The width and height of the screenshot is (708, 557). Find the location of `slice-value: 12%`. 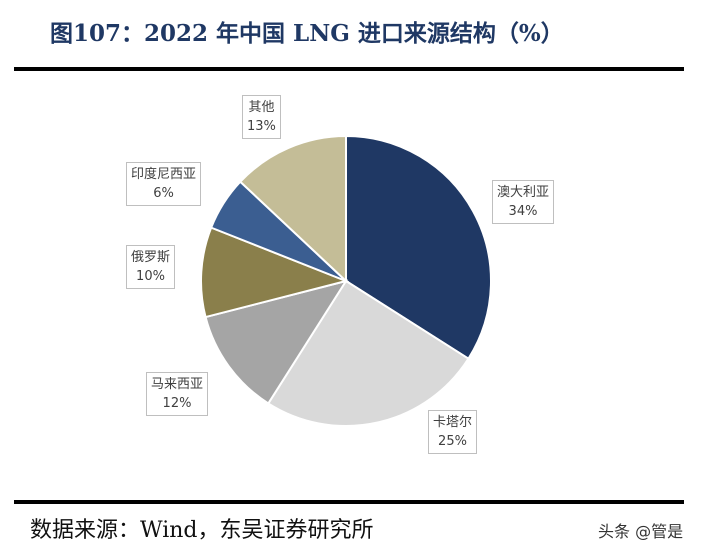

slice-value: 12% is located at coordinates (177, 403).